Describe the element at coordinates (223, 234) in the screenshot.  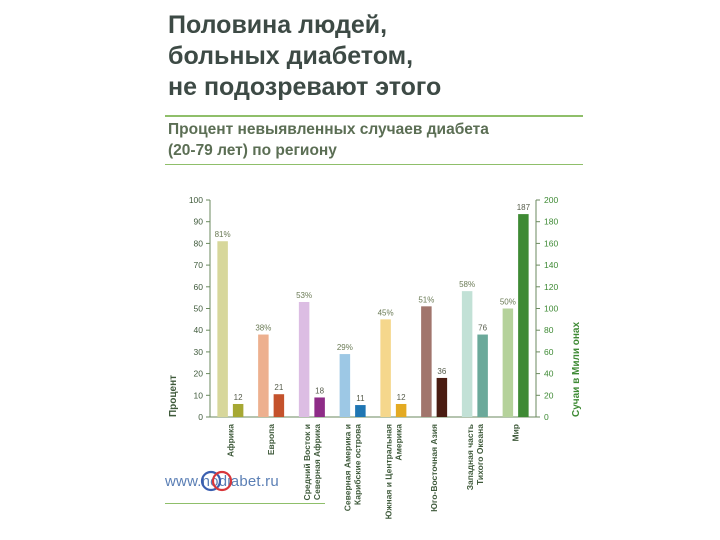
I see `percent-data-label: 81%` at that location.